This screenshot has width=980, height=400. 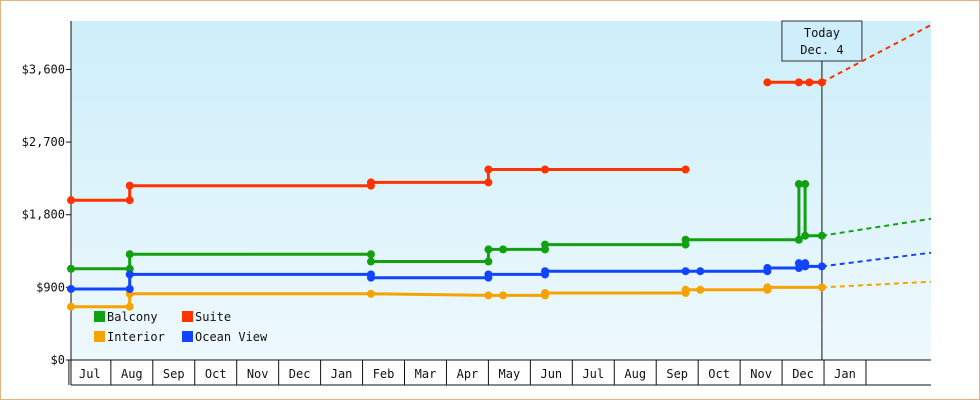 I want to click on y-tick-label: $2,700, so click(x=43, y=142).